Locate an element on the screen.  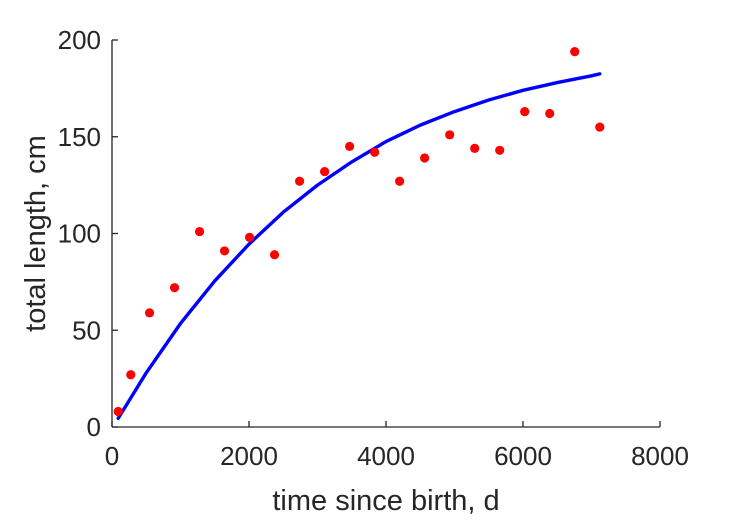
y-tick-label: 0 is located at coordinates (94, 427).